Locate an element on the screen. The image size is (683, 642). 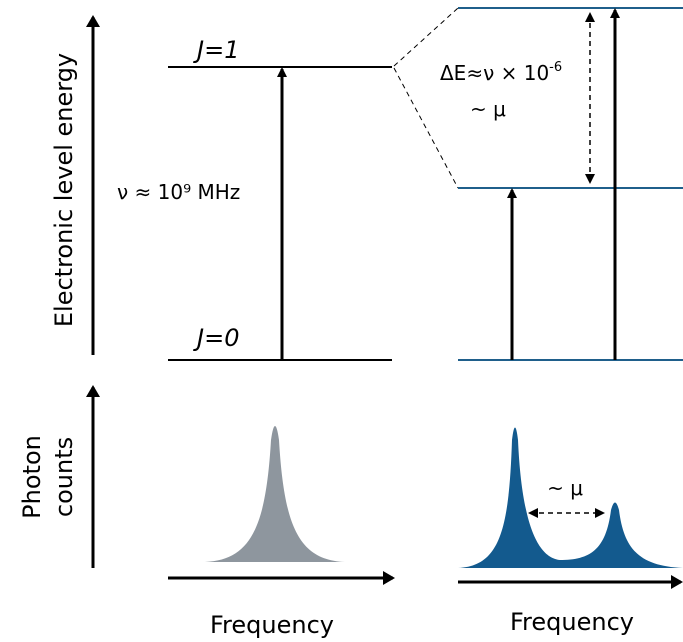
level-label: J=0 is located at coordinates (216, 338).